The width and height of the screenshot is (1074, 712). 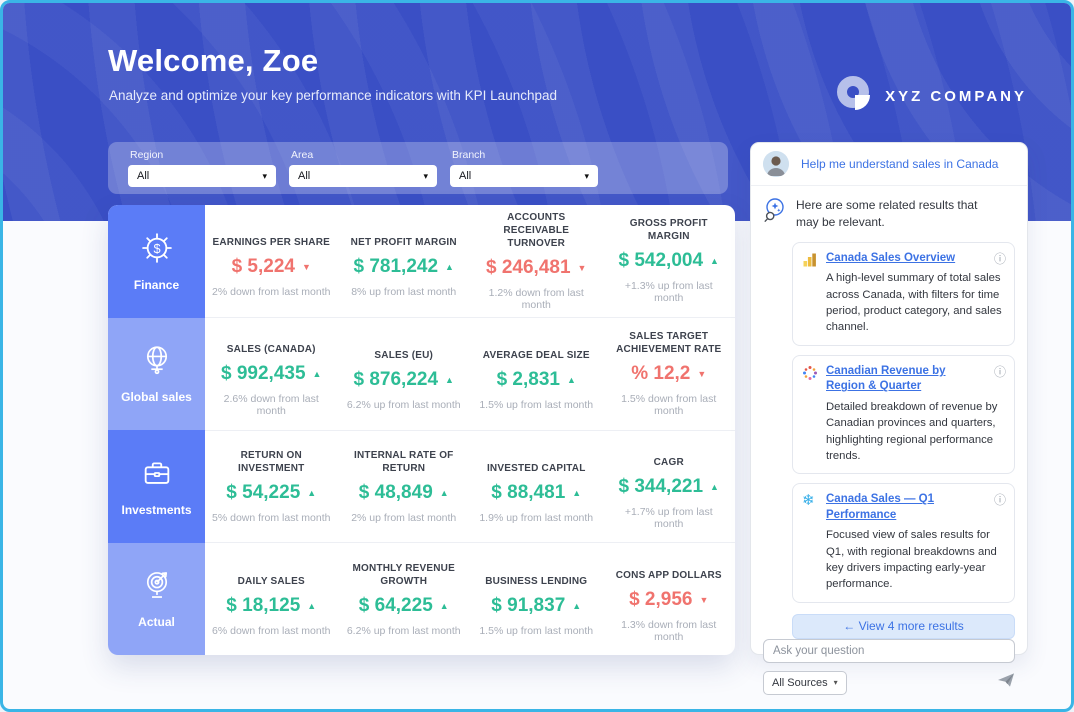 I want to click on kpi-sidebar: $ Finance Global sales, so click(x=156, y=430).